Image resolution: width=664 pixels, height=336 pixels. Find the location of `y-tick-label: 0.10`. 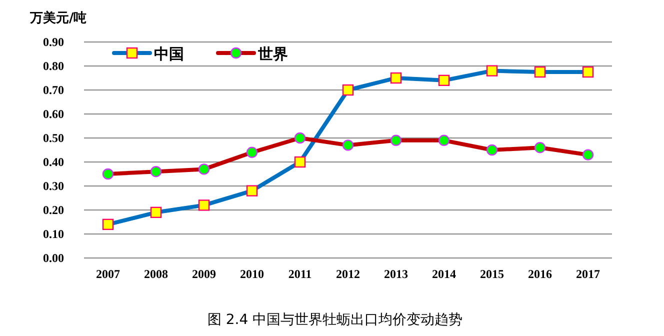

y-tick-label: 0.10 is located at coordinates (53, 234).